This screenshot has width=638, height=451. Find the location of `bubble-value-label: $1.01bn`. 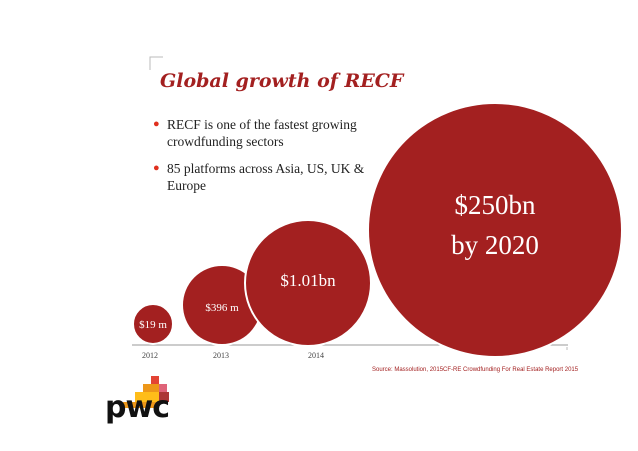

bubble-value-label: $1.01bn is located at coordinates (308, 280).